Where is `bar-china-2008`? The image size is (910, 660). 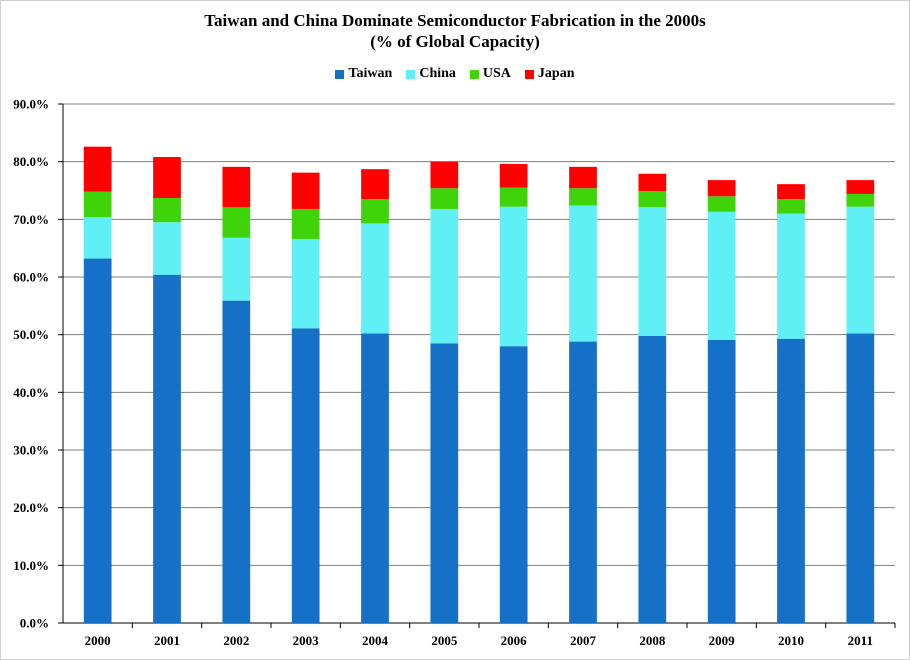
bar-china-2008 is located at coordinates (652, 271).